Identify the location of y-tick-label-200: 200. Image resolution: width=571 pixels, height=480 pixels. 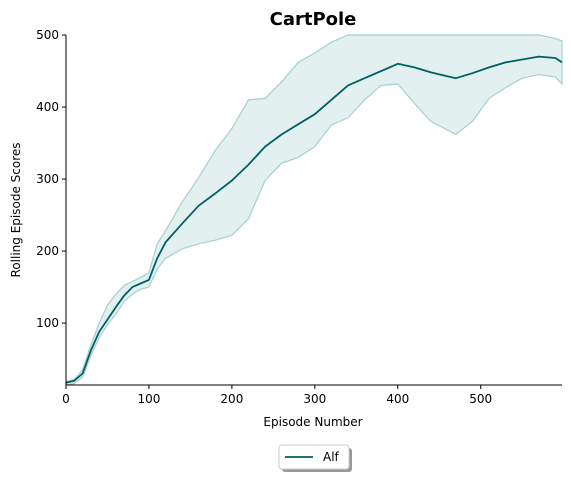
(47, 251).